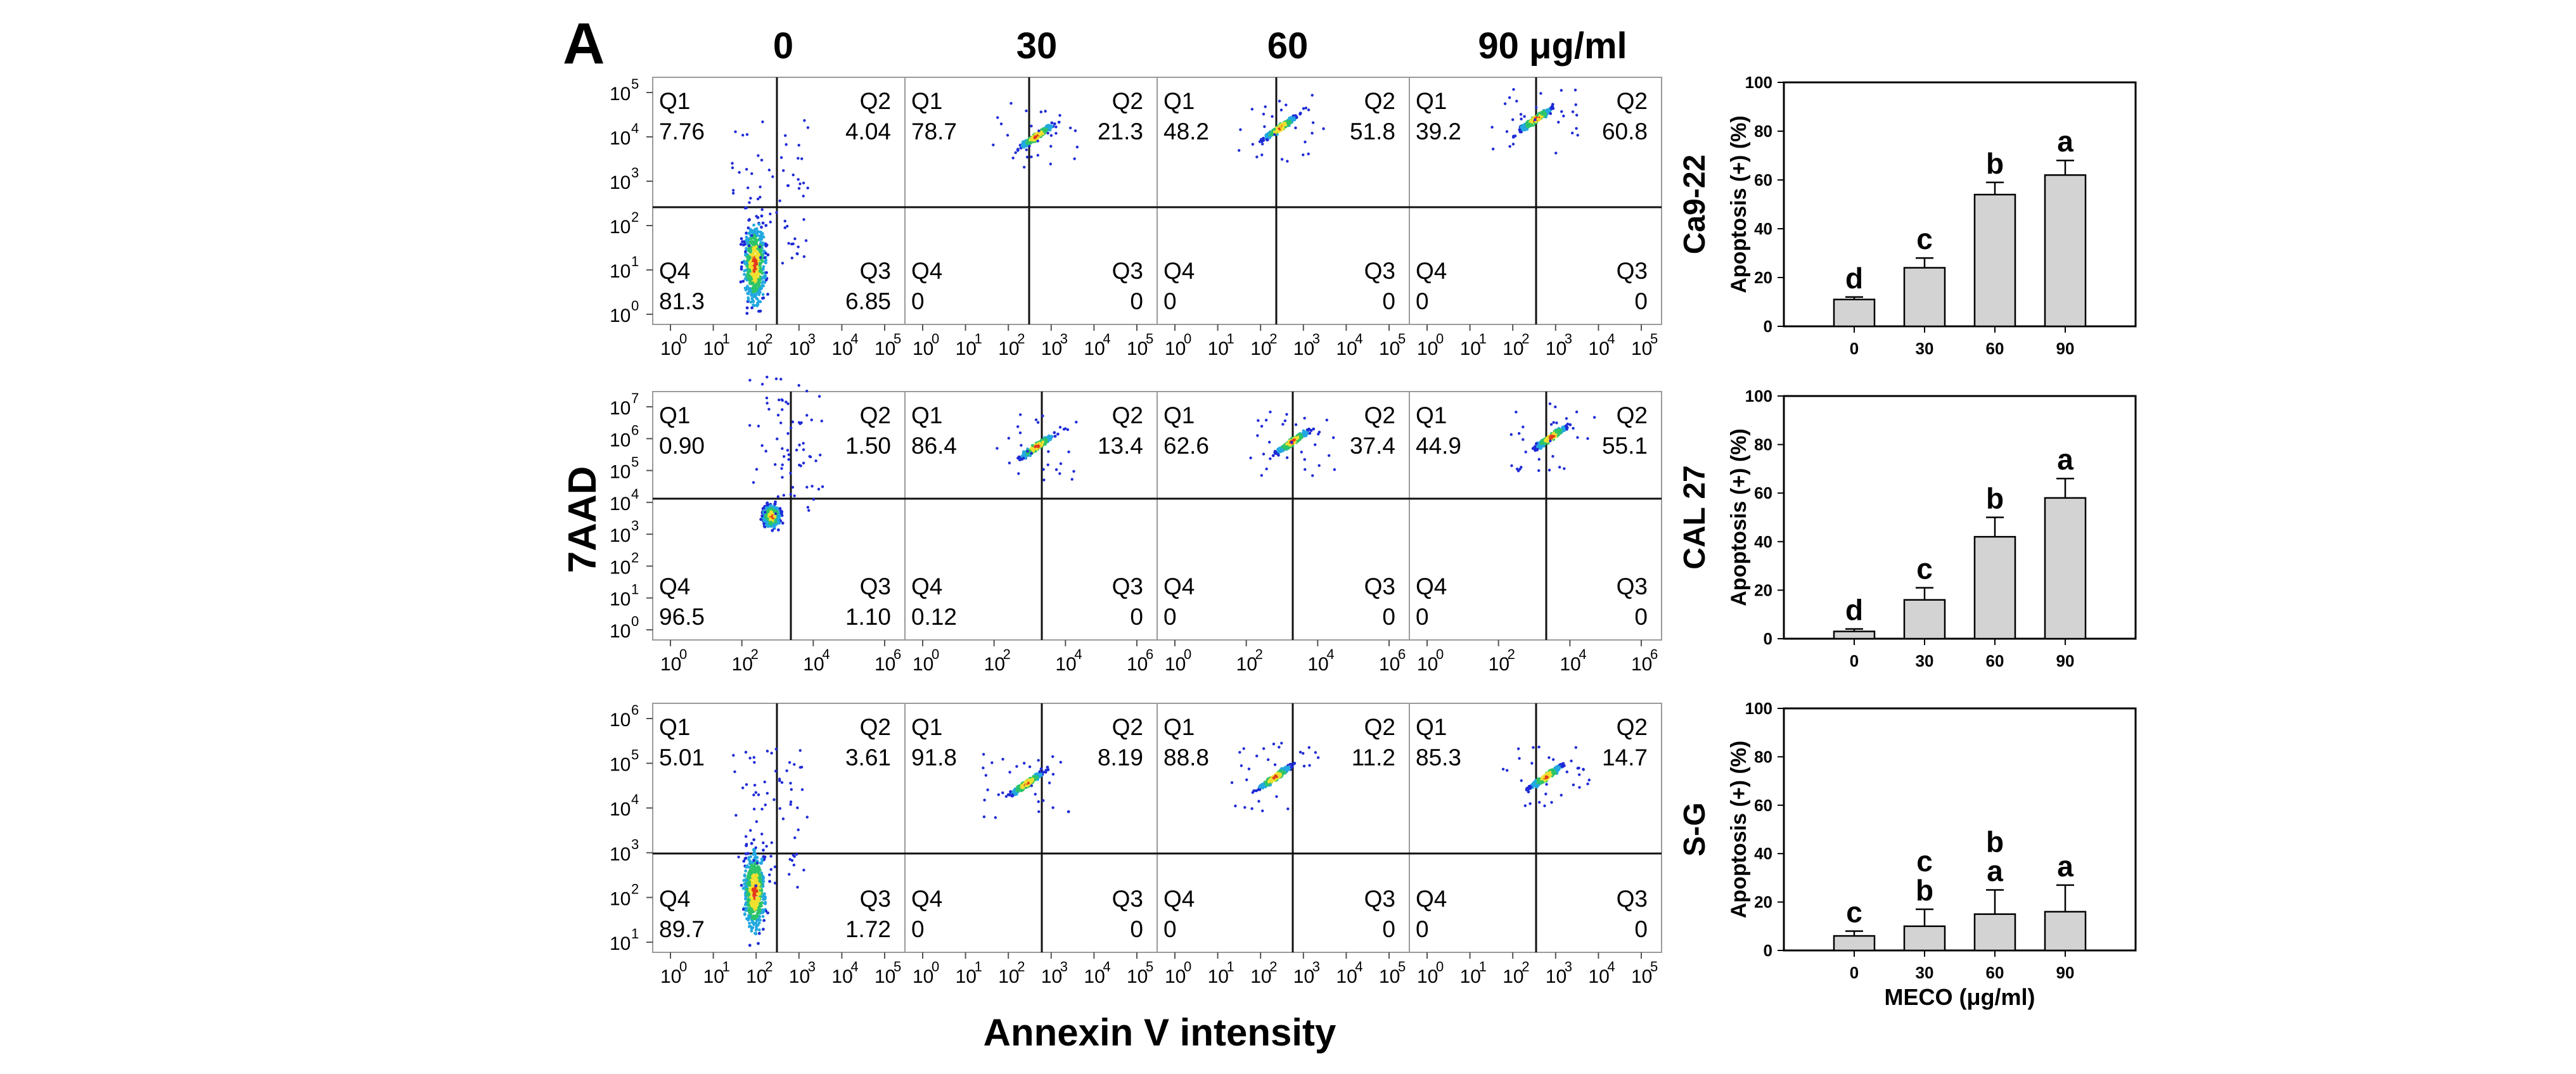 This screenshot has height=1074, width=2576. What do you see at coordinates (620, 138) in the screenshot?
I see `y-tick-base: 10` at bounding box center [620, 138].